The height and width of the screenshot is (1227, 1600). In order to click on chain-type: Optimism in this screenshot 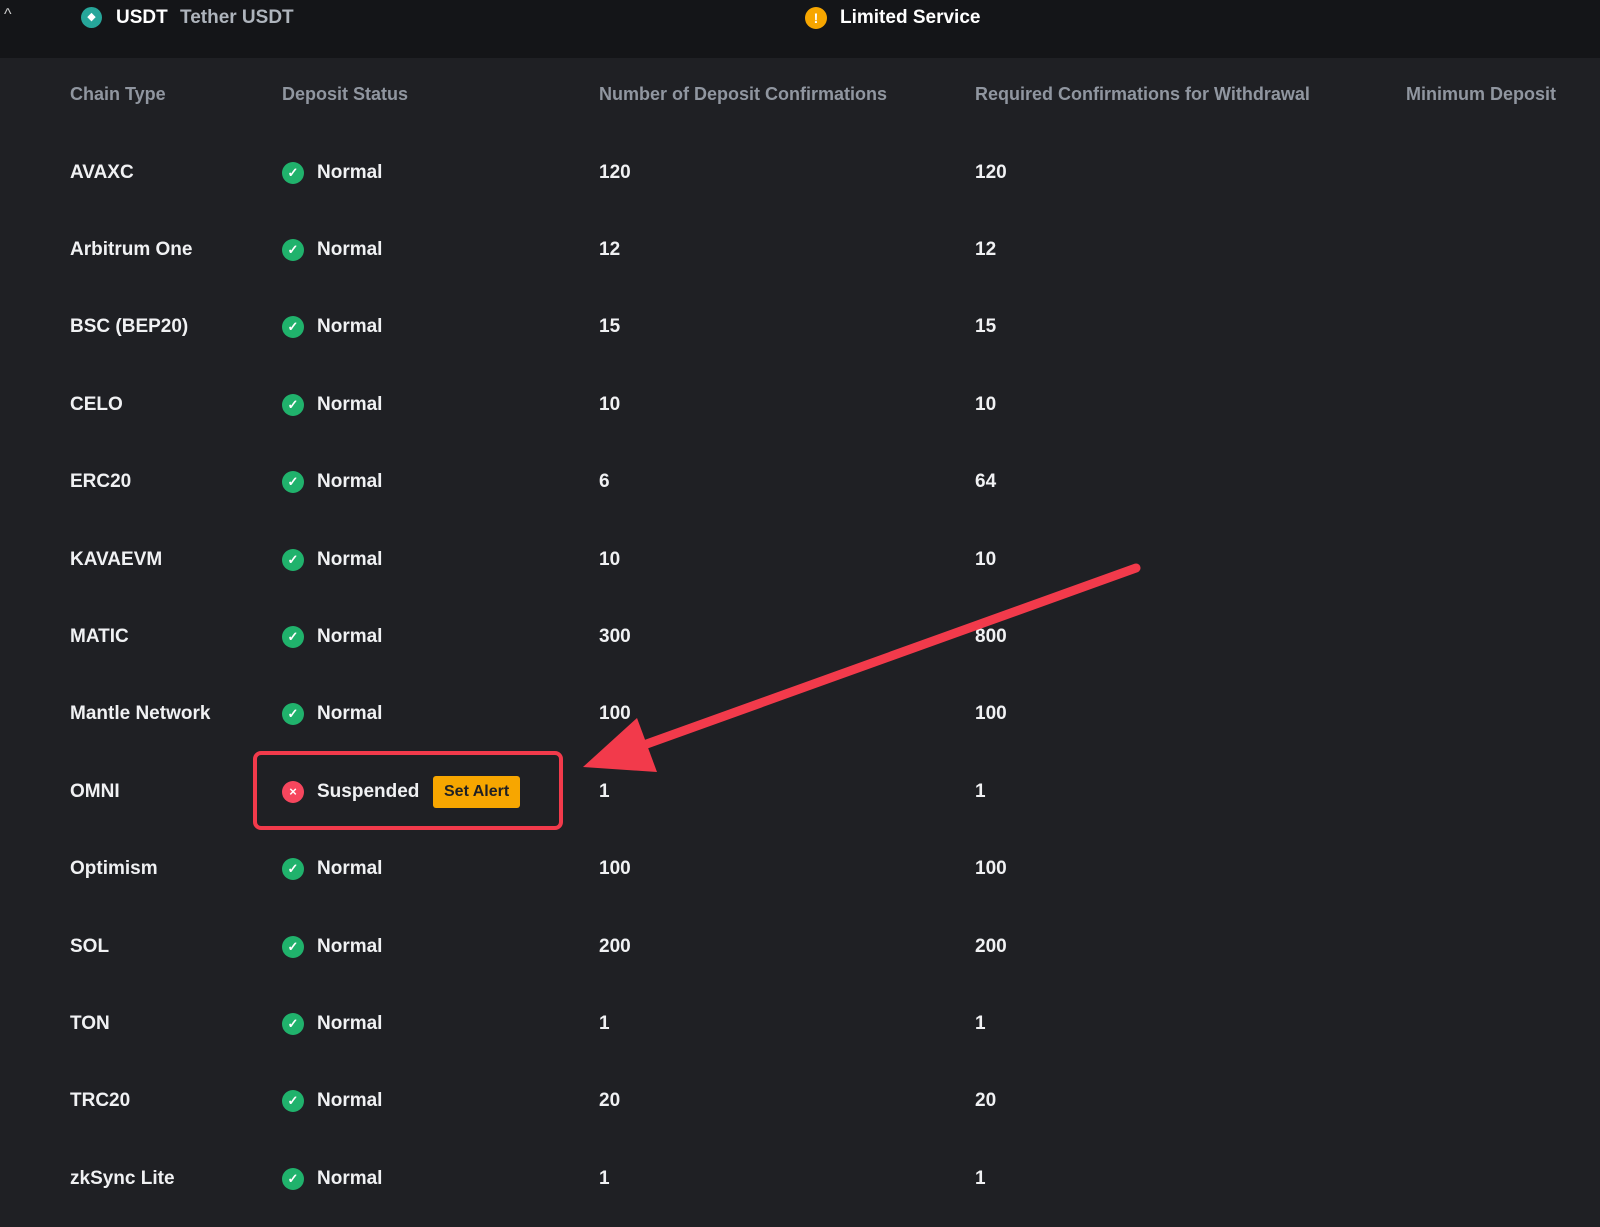, I will do `click(114, 868)`.